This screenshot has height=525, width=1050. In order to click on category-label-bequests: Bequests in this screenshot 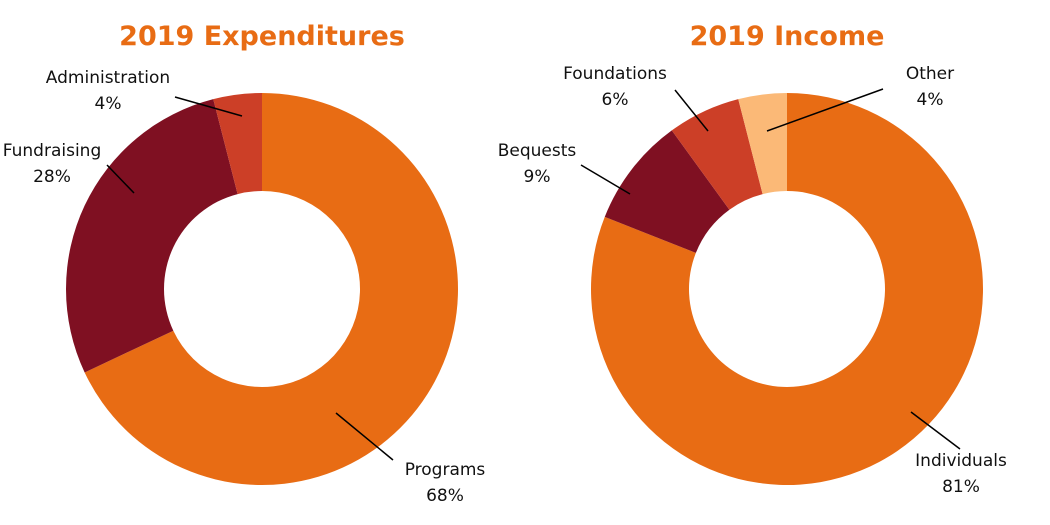, I will do `click(537, 151)`.